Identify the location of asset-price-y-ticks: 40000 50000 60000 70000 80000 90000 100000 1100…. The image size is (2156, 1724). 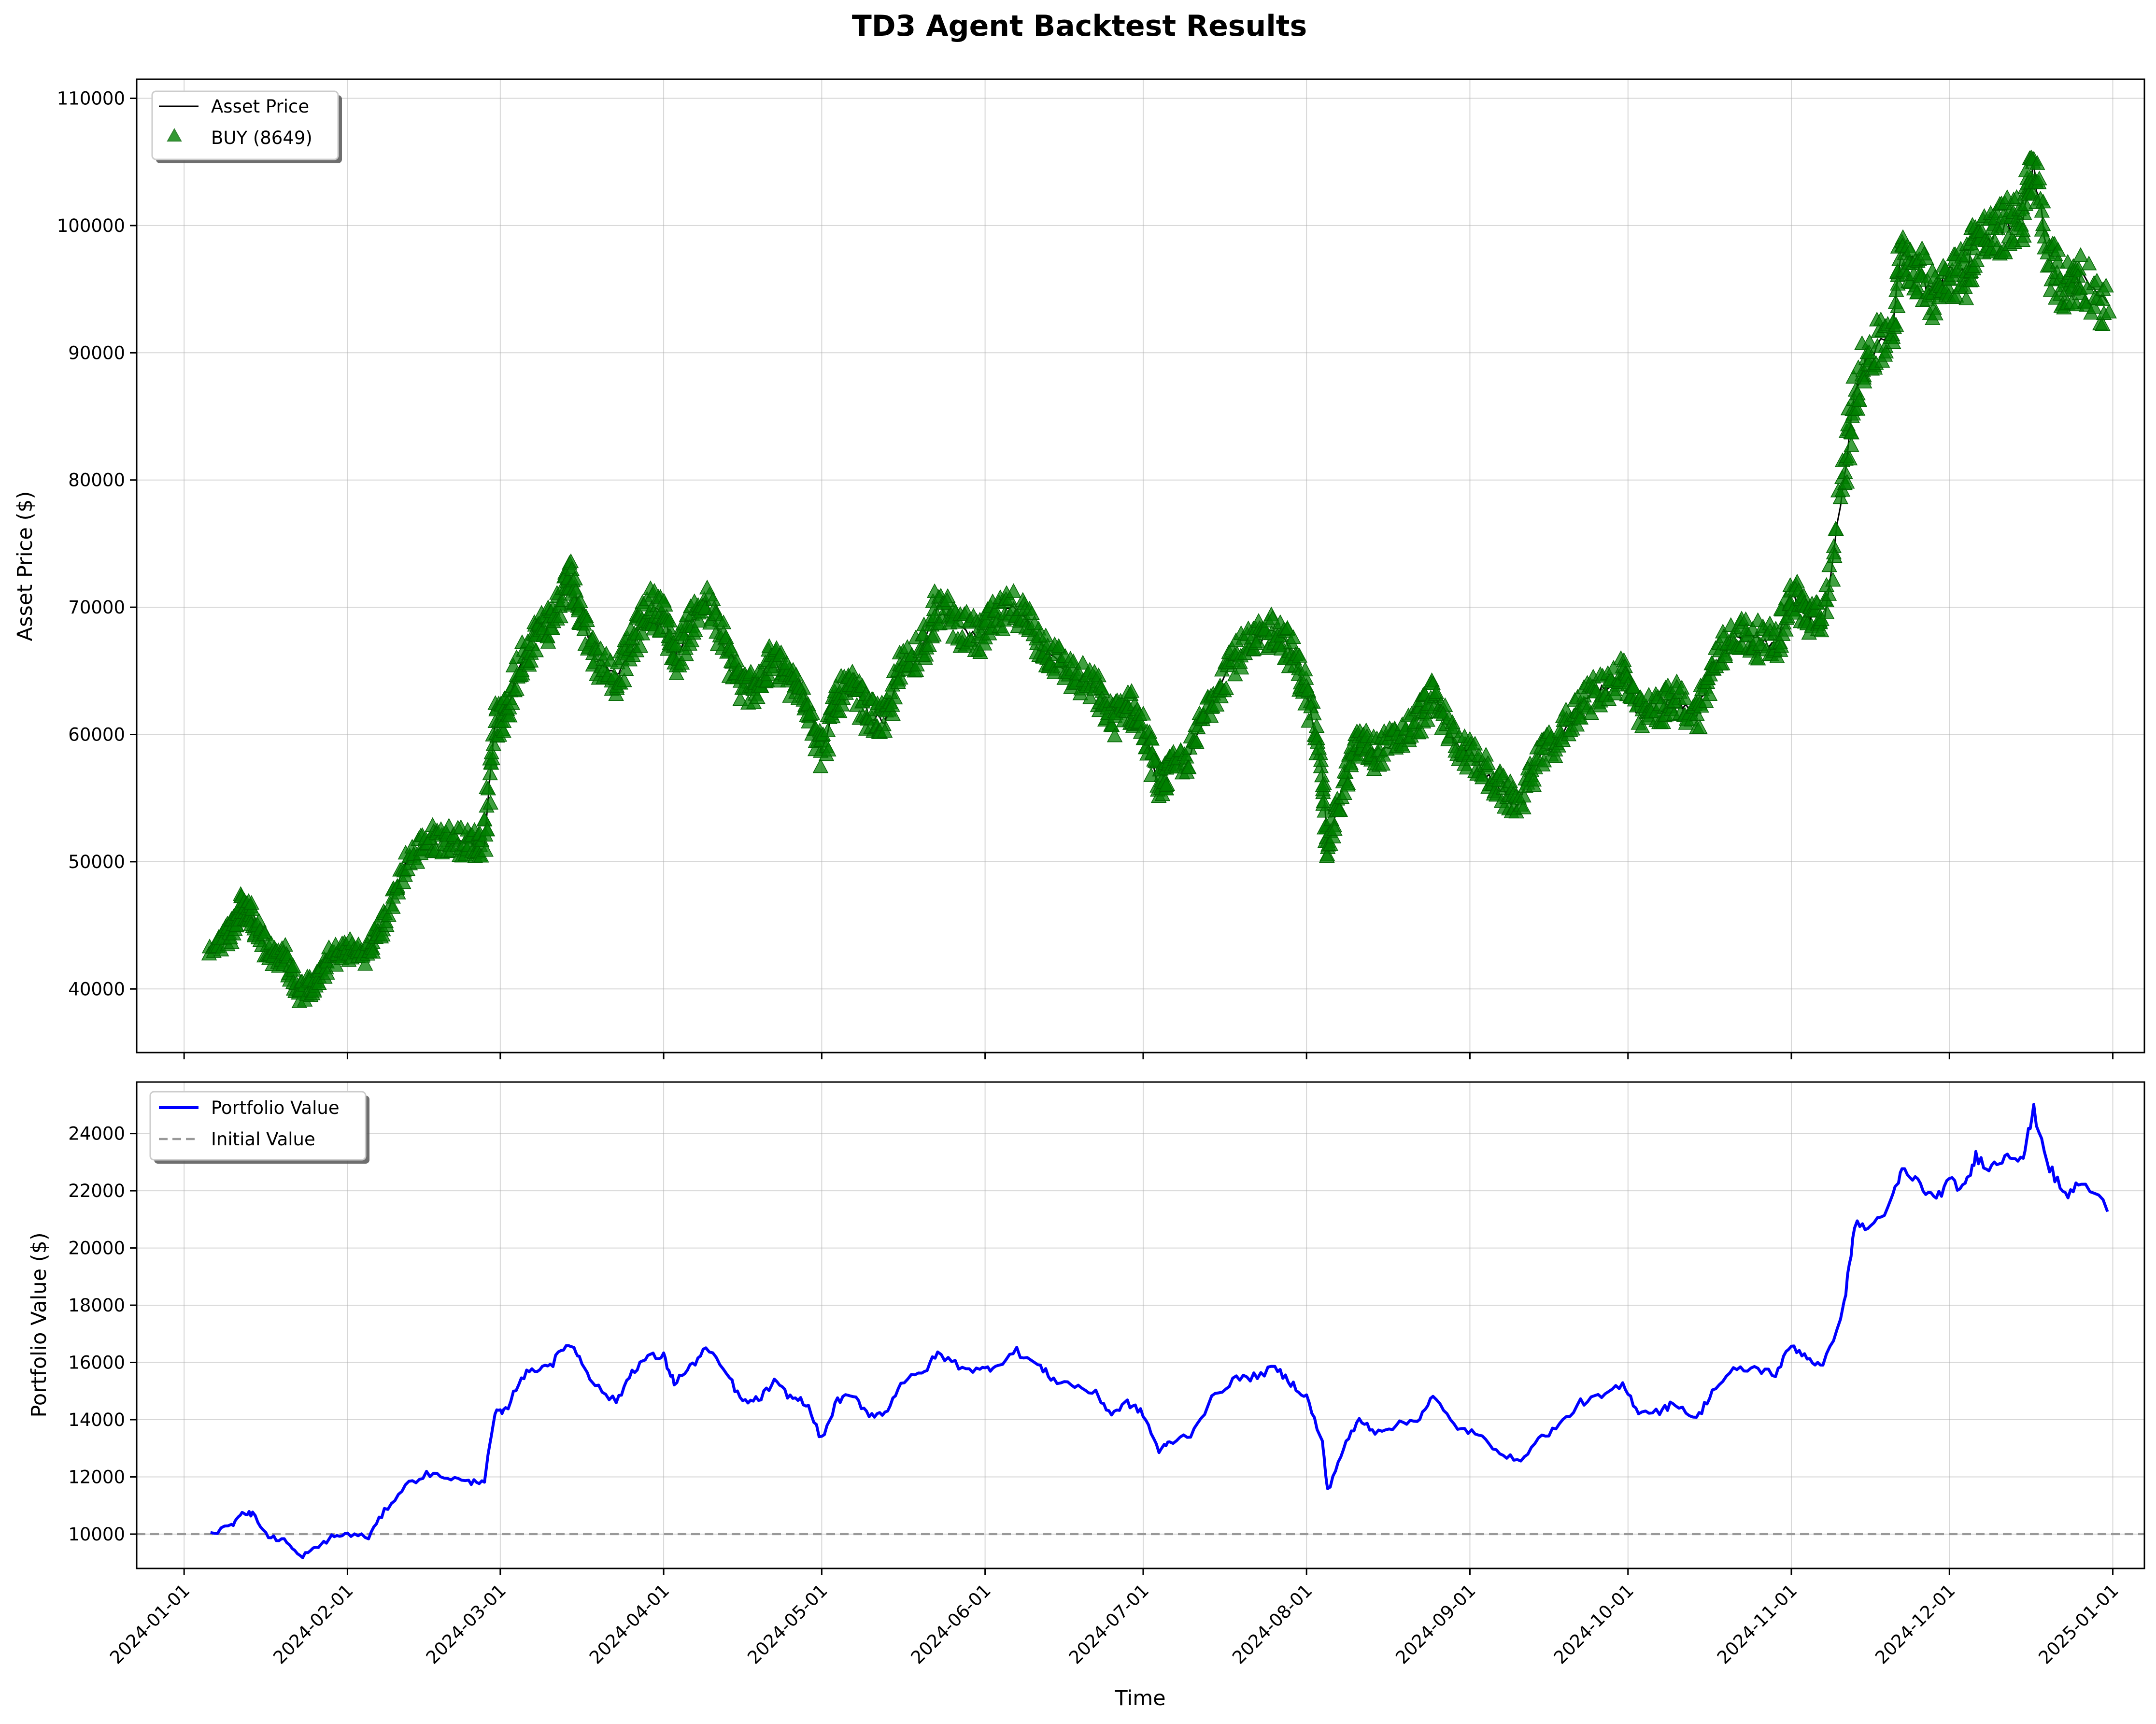
(97, 544).